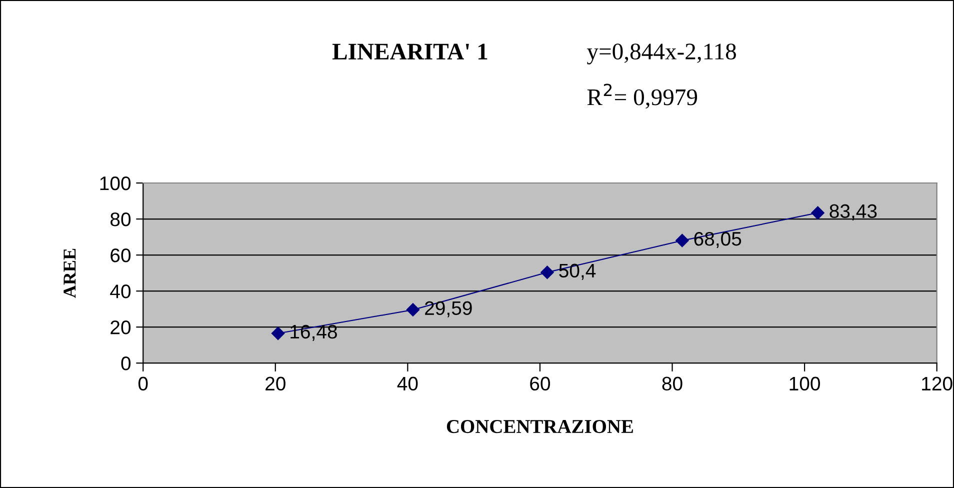  I want to click on x-axis-title: CONCENTRAZIONE, so click(539, 427).